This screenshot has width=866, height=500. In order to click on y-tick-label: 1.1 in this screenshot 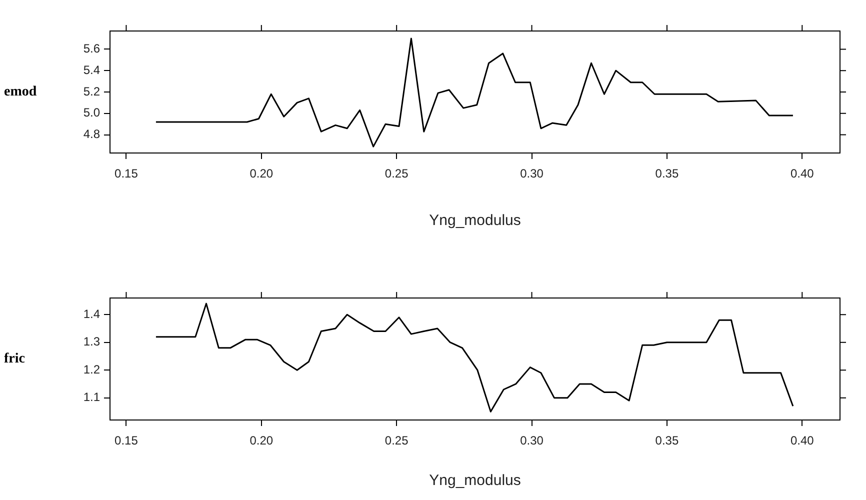, I will do `click(91, 397)`.